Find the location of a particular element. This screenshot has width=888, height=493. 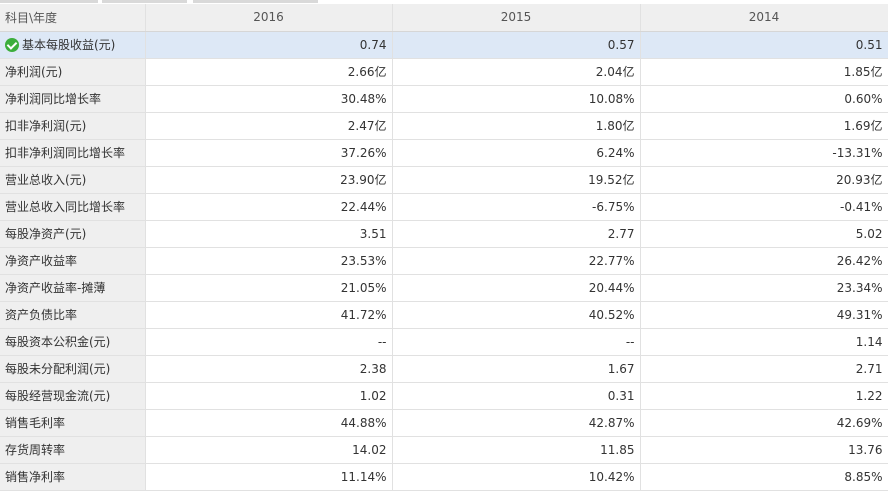

row-label-cell: 扣非净利润同比增长率 is located at coordinates (73, 153).